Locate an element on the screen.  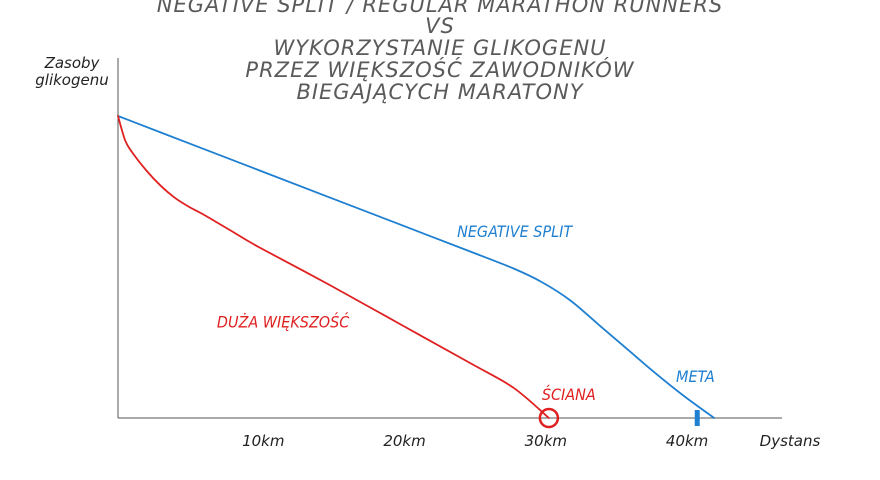
x-tick-40km: 40km is located at coordinates (687, 441).